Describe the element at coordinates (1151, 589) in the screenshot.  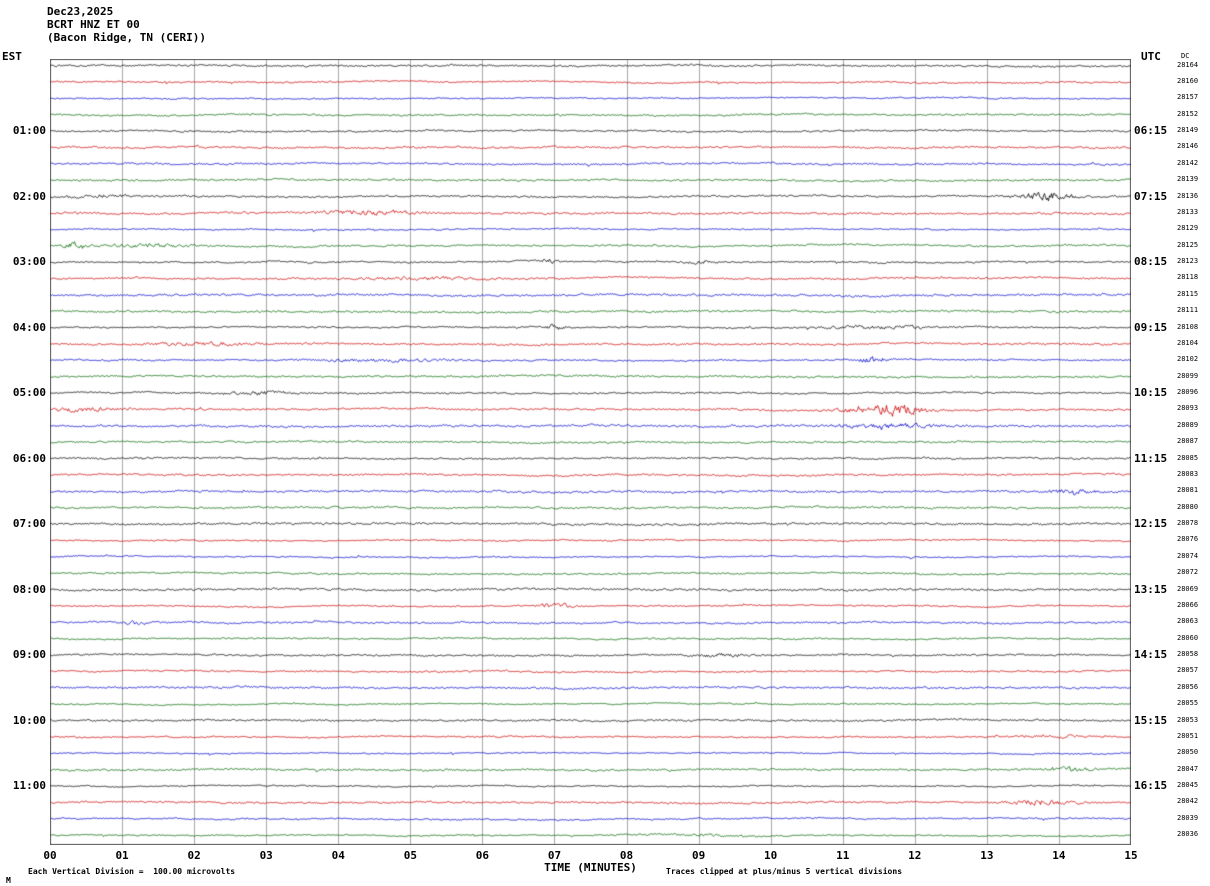
I see `utc-hour-label: 13:15` at that location.